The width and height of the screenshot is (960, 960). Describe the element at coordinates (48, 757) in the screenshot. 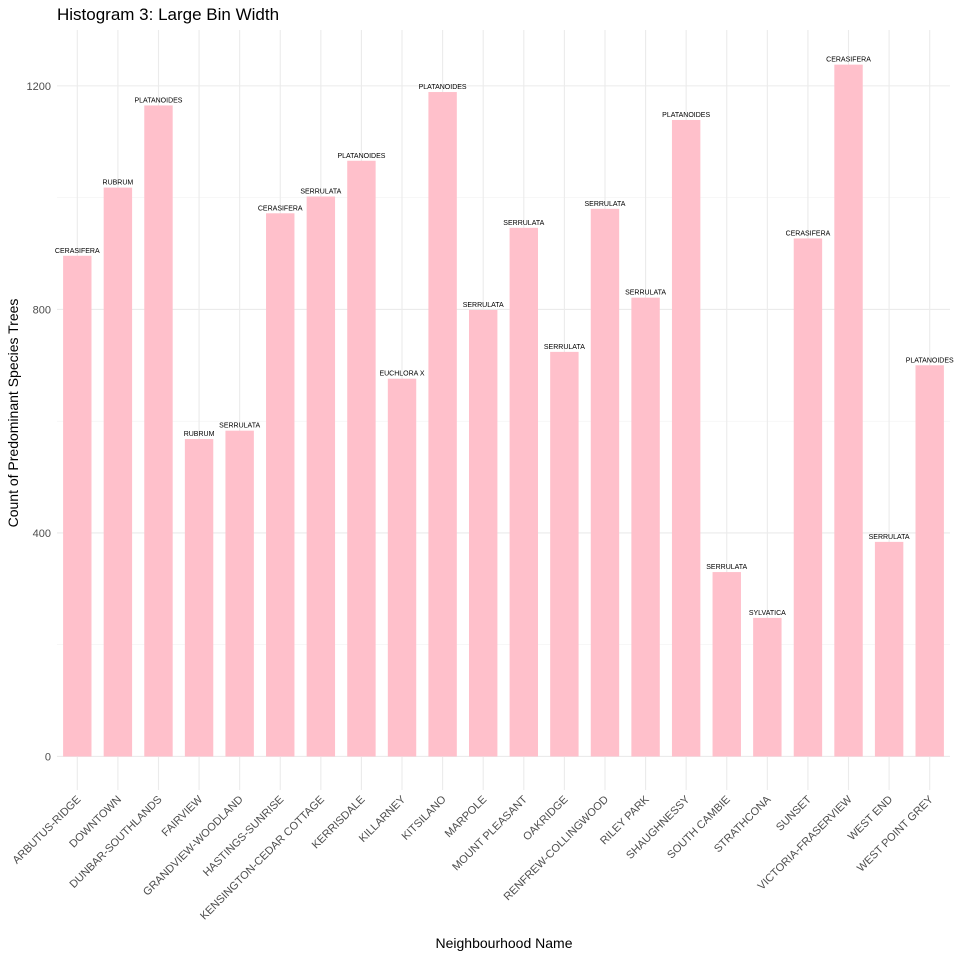

I see `y-tick-label: 0` at that location.